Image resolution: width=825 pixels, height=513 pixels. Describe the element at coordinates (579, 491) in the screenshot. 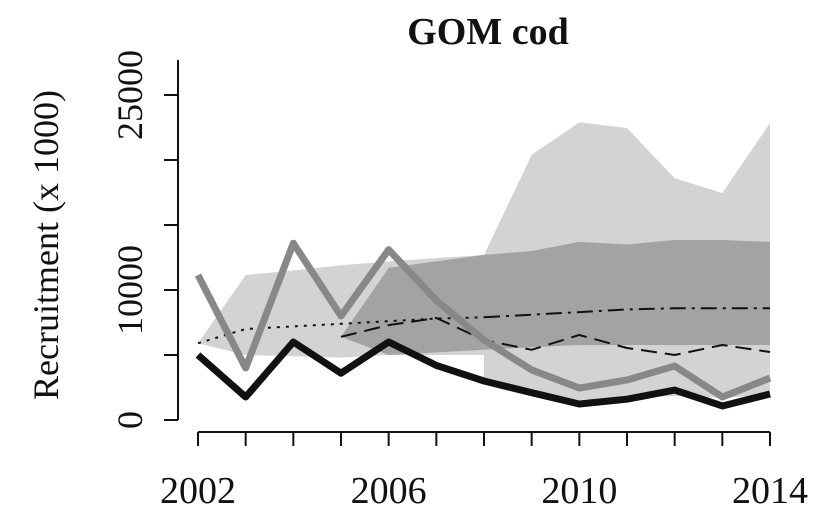

I see `x-tick-label: 2010` at that location.